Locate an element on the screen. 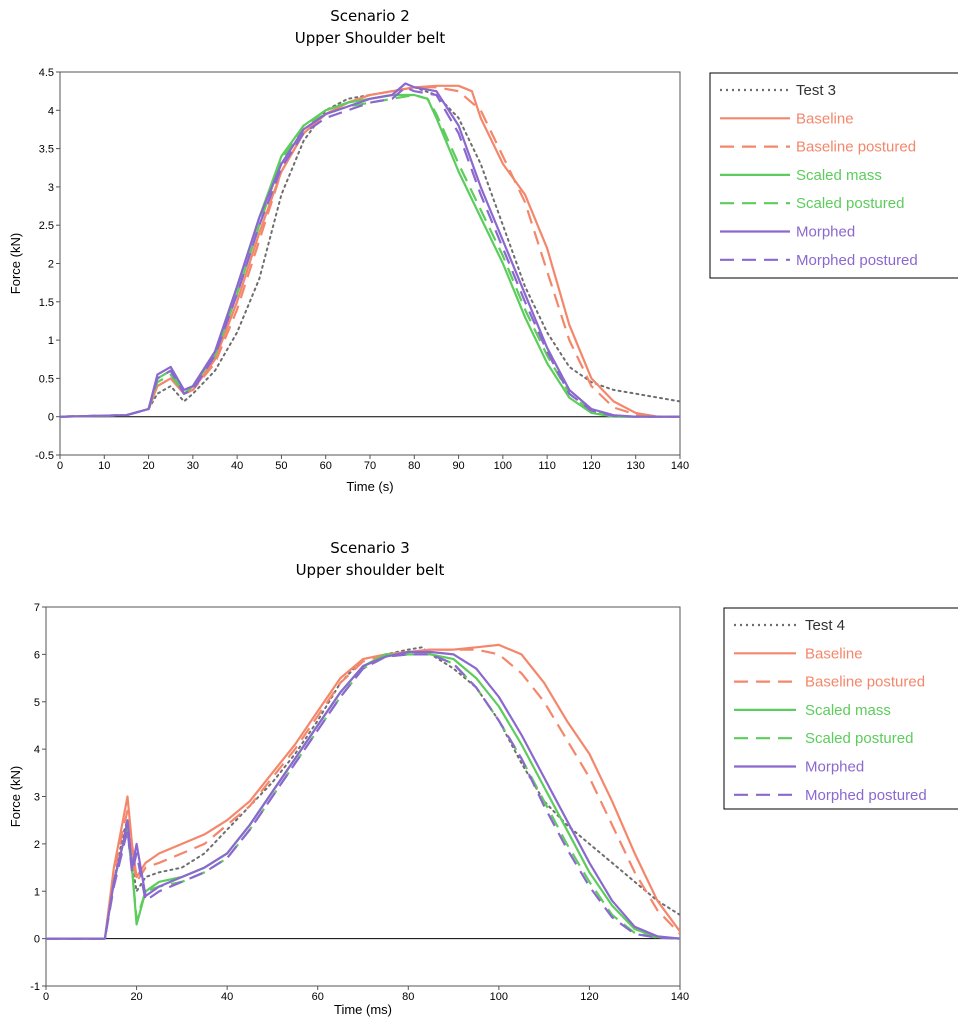  chart-title: Scenario 3 is located at coordinates (370, 548).